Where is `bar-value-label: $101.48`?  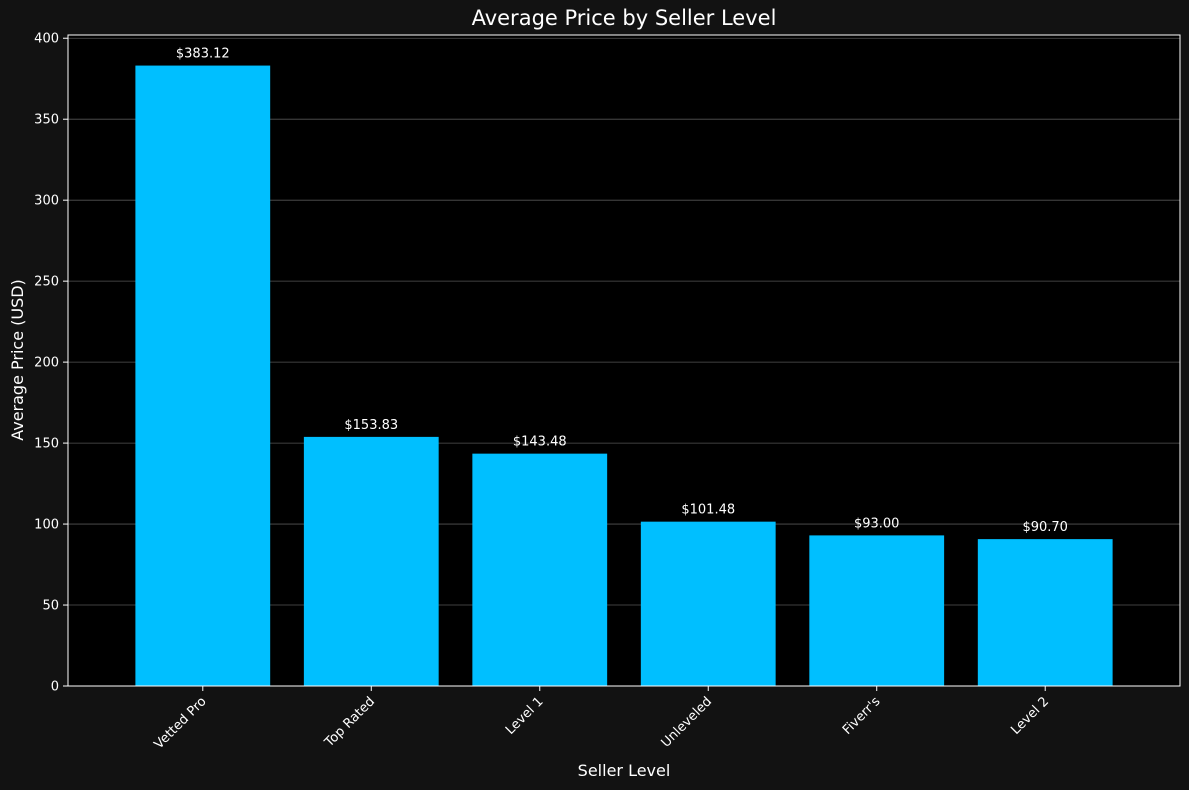 bar-value-label: $101.48 is located at coordinates (708, 510).